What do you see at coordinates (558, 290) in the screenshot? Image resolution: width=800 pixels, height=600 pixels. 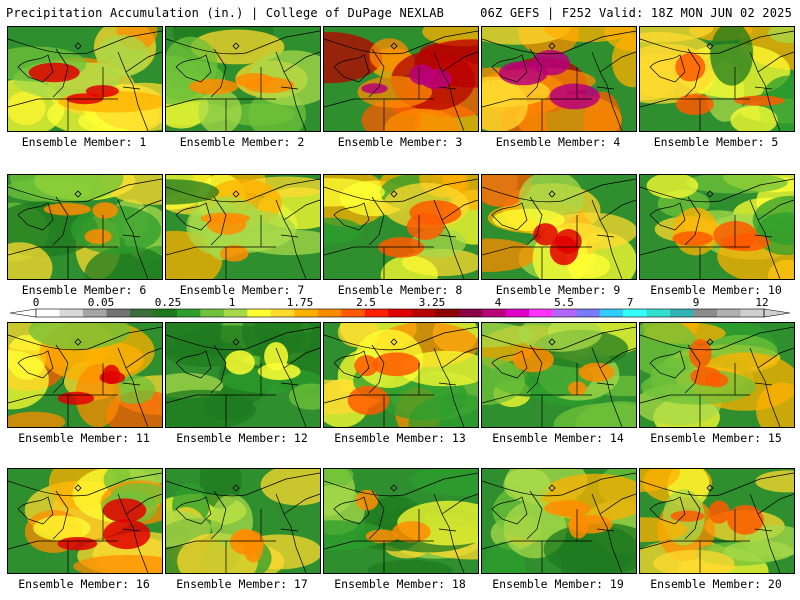 I see `ensemble-member-label: Ensemble Member: 9` at bounding box center [558, 290].